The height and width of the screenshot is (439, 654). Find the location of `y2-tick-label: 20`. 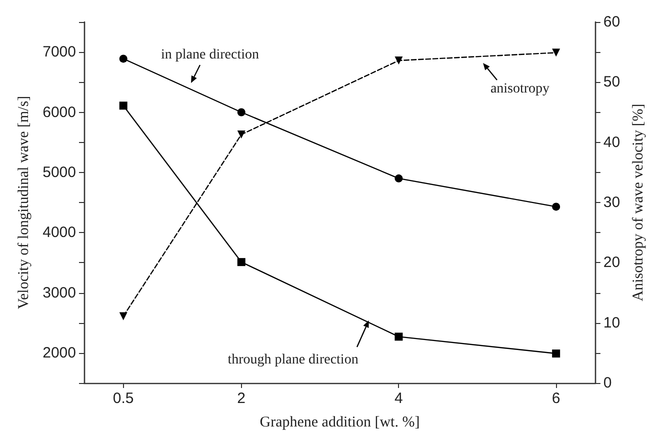

y2-tick-label: 20 is located at coordinates (611, 263).